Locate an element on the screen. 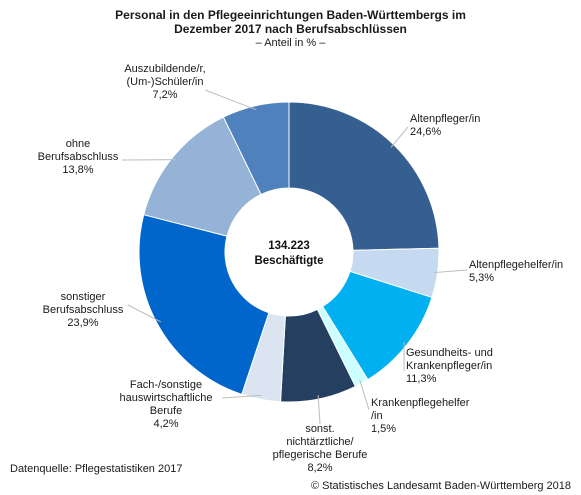 This screenshot has height=495, width=581. chart-subtitle: – Anteil in % – is located at coordinates (290, 43).